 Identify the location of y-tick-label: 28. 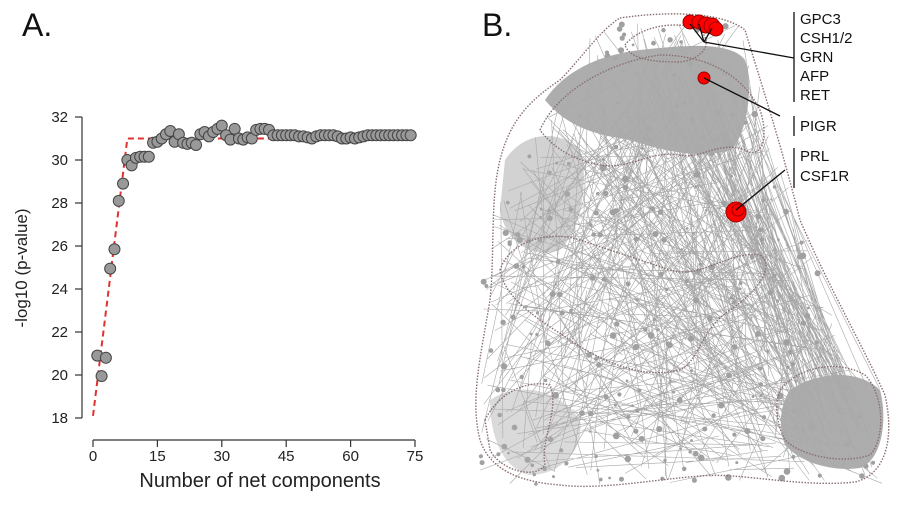
(59, 203).